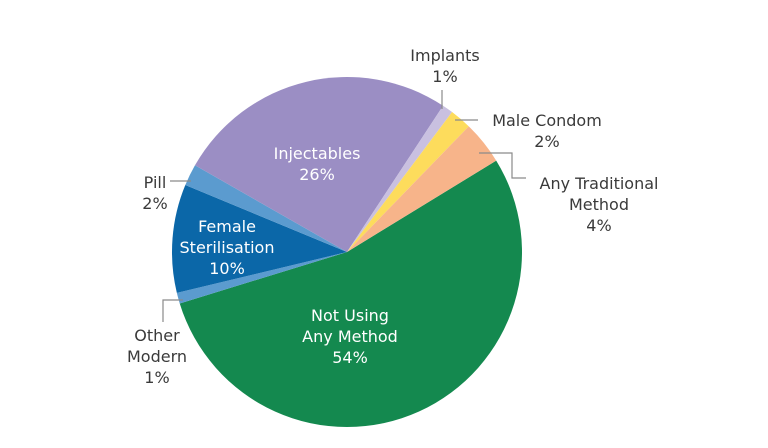 The image size is (768, 448). I want to click on label-text: Injectables, so click(317, 153).